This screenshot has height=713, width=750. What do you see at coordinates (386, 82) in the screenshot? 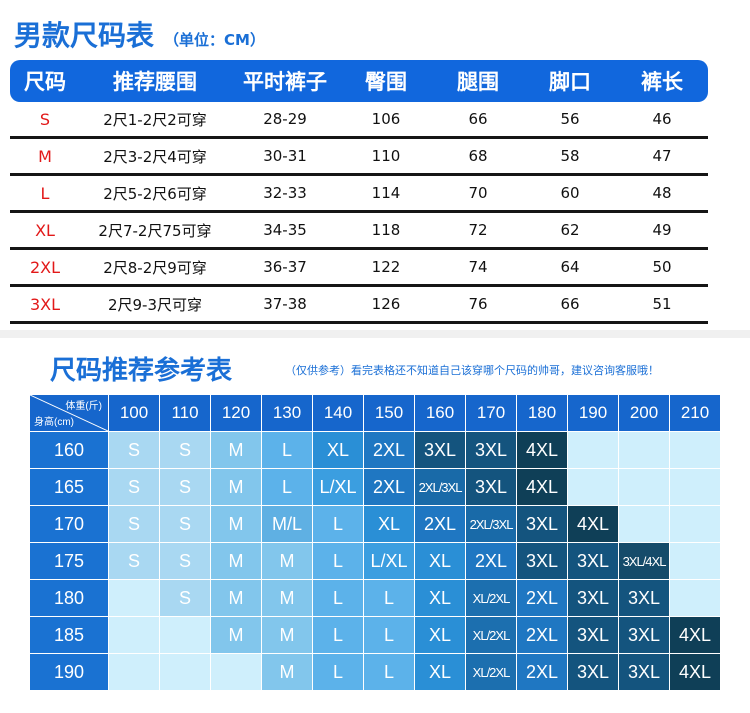
I see `header-hip: 臀围` at bounding box center [386, 82].